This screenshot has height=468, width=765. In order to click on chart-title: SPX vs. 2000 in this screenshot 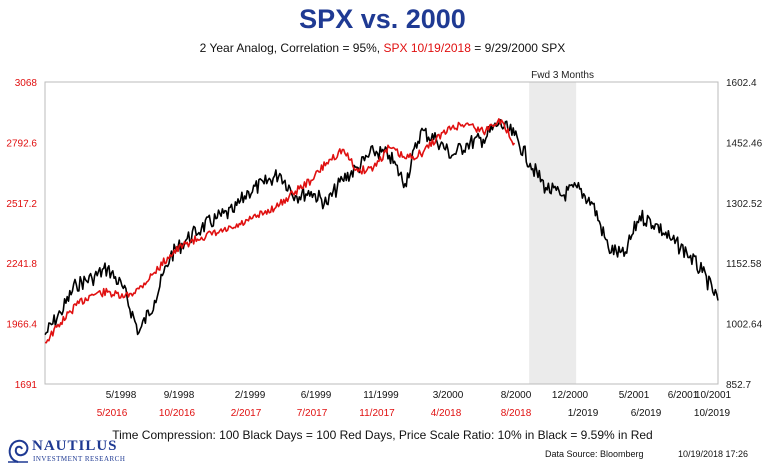, I will do `click(382, 19)`.